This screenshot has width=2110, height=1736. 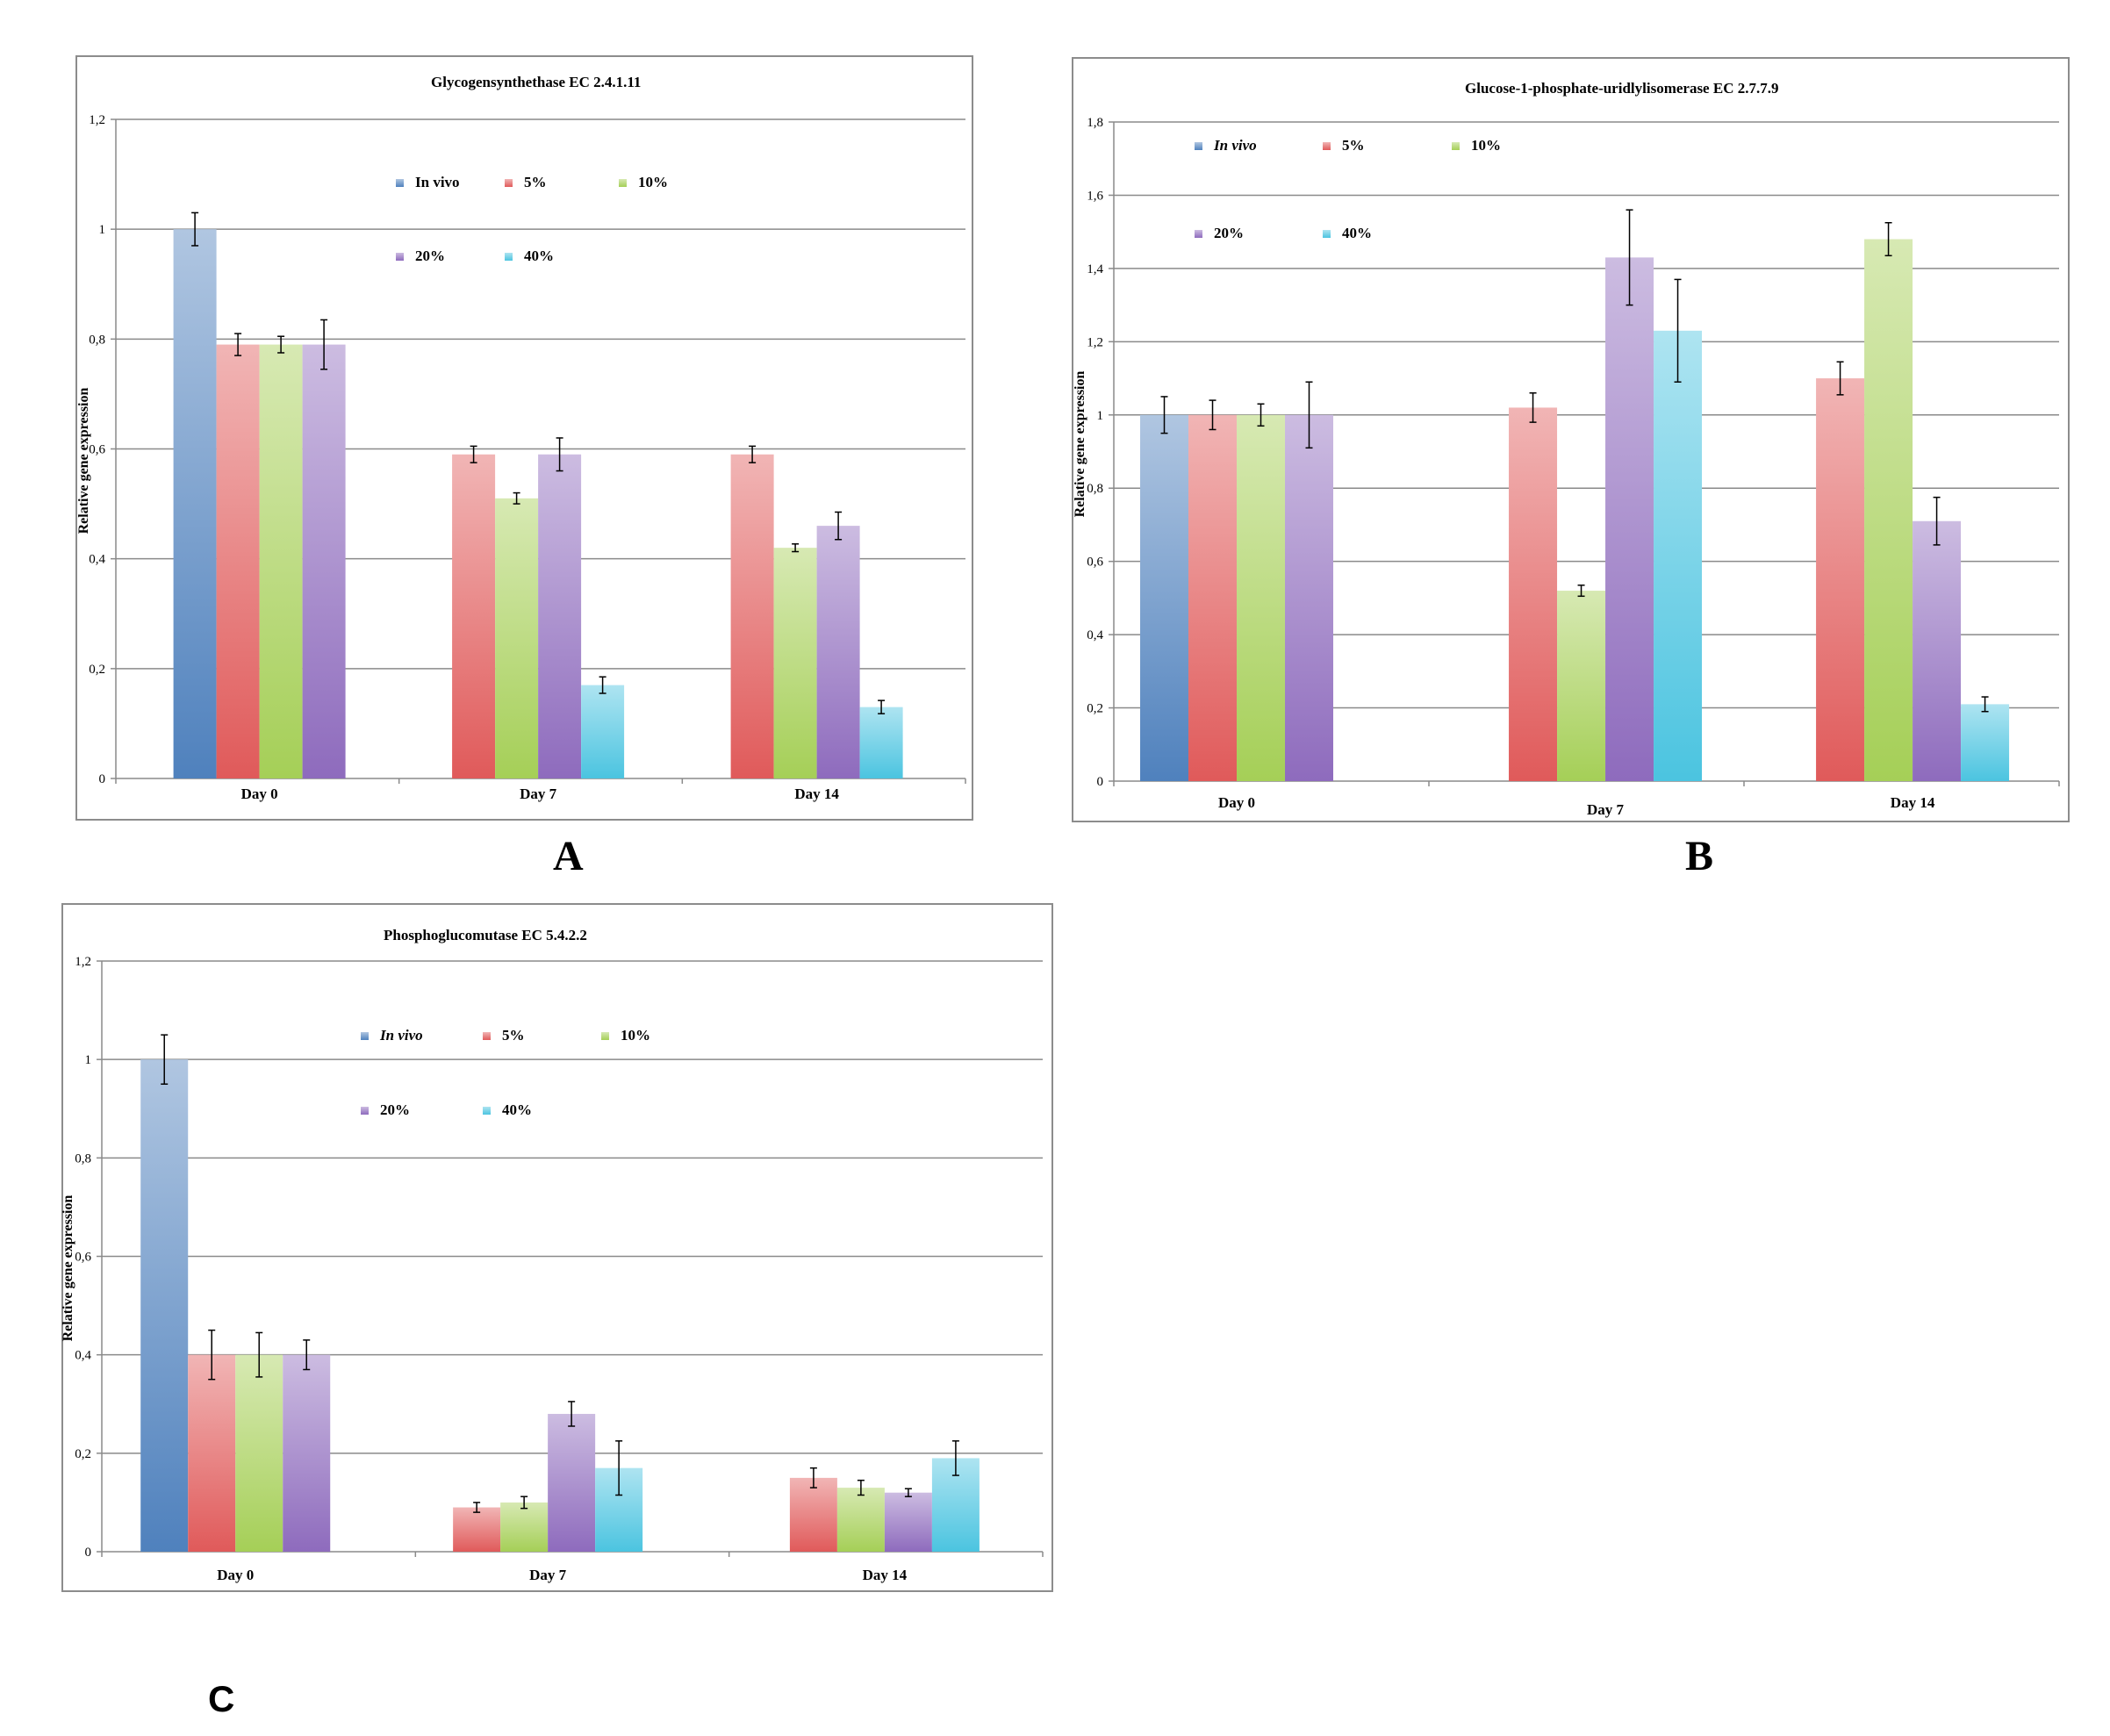 I want to click on chart-title: Phosphoglucomutase EC 5.4.2.2, so click(x=485, y=935).